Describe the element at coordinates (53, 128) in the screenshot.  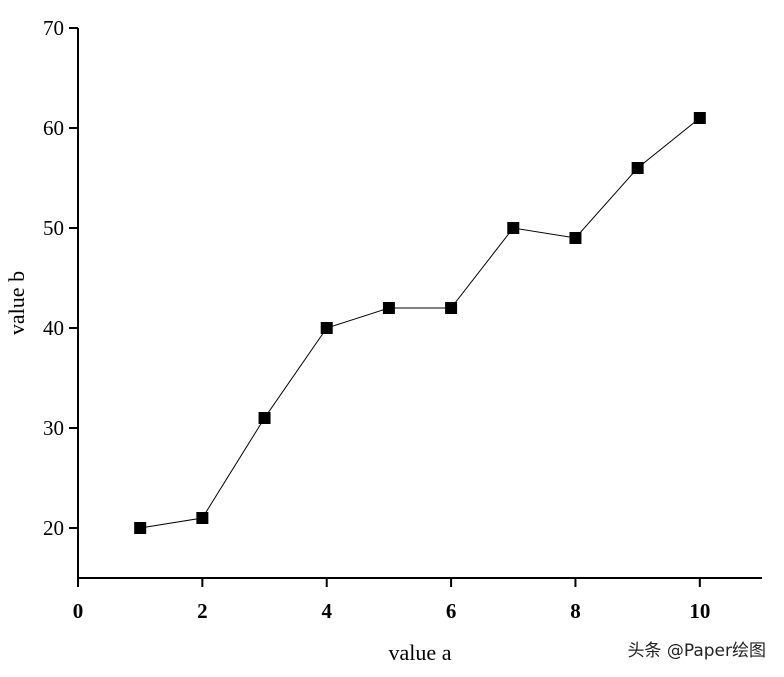
I see `y-tick-label: 60` at that location.